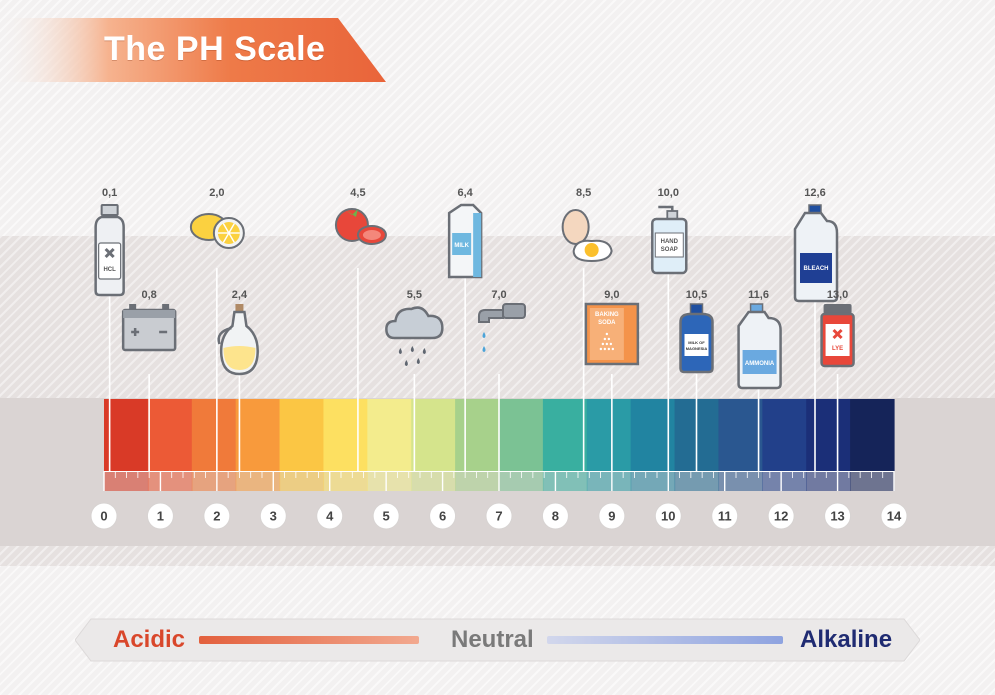 This screenshot has width=995, height=695. I want to click on ammonia-jug-icon: AMMONIA, so click(759, 346).